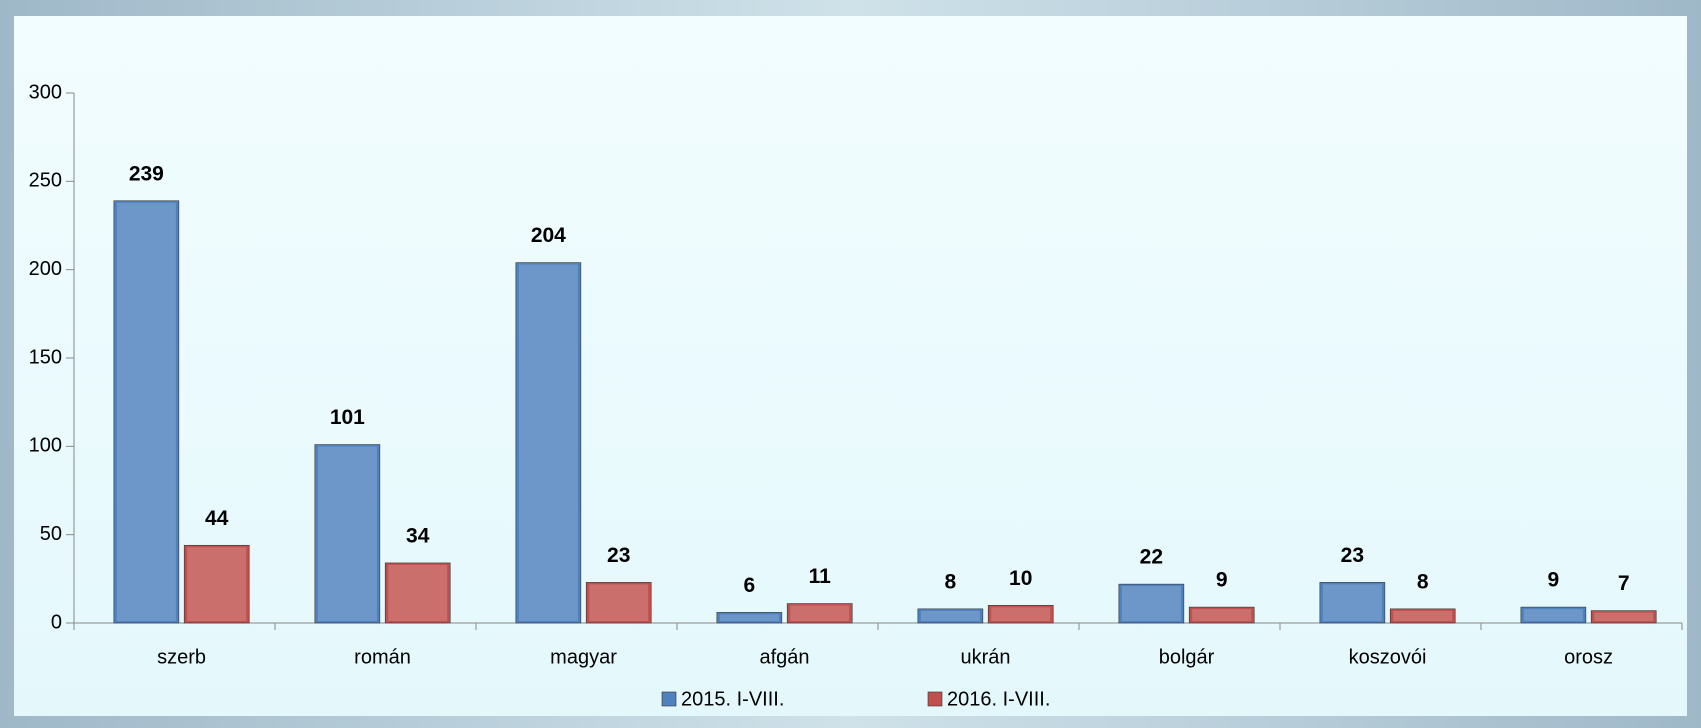 Image resolution: width=1701 pixels, height=728 pixels. What do you see at coordinates (820, 576) in the screenshot?
I see `data-label: 11` at bounding box center [820, 576].